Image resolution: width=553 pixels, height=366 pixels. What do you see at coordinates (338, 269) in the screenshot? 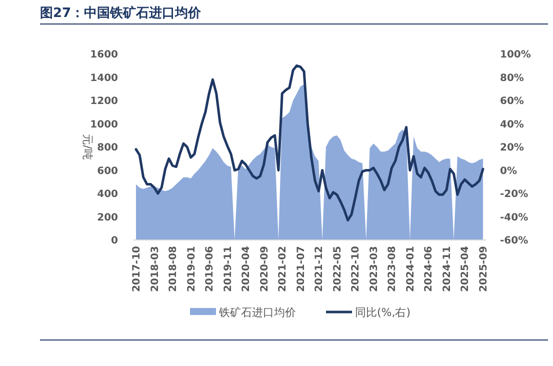
I see `x-tick-label: 2022-05` at bounding box center [338, 269].